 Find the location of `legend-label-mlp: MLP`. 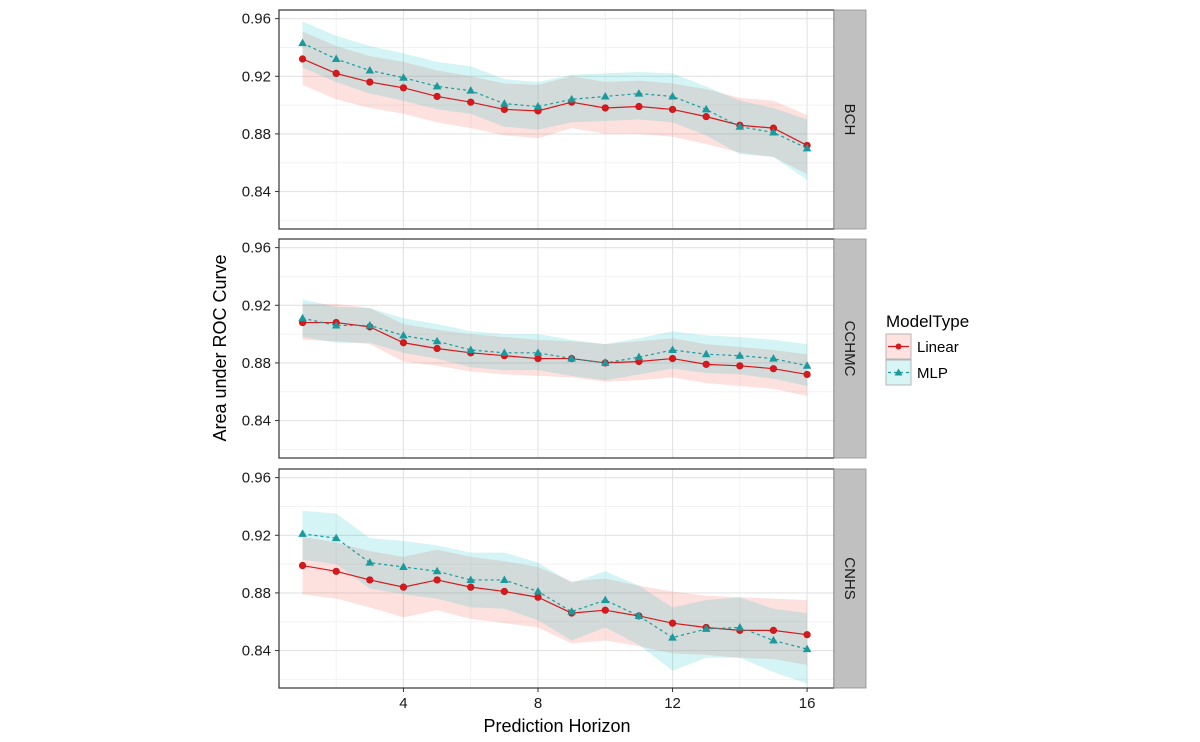

legend-label-mlp: MLP is located at coordinates (932, 373).